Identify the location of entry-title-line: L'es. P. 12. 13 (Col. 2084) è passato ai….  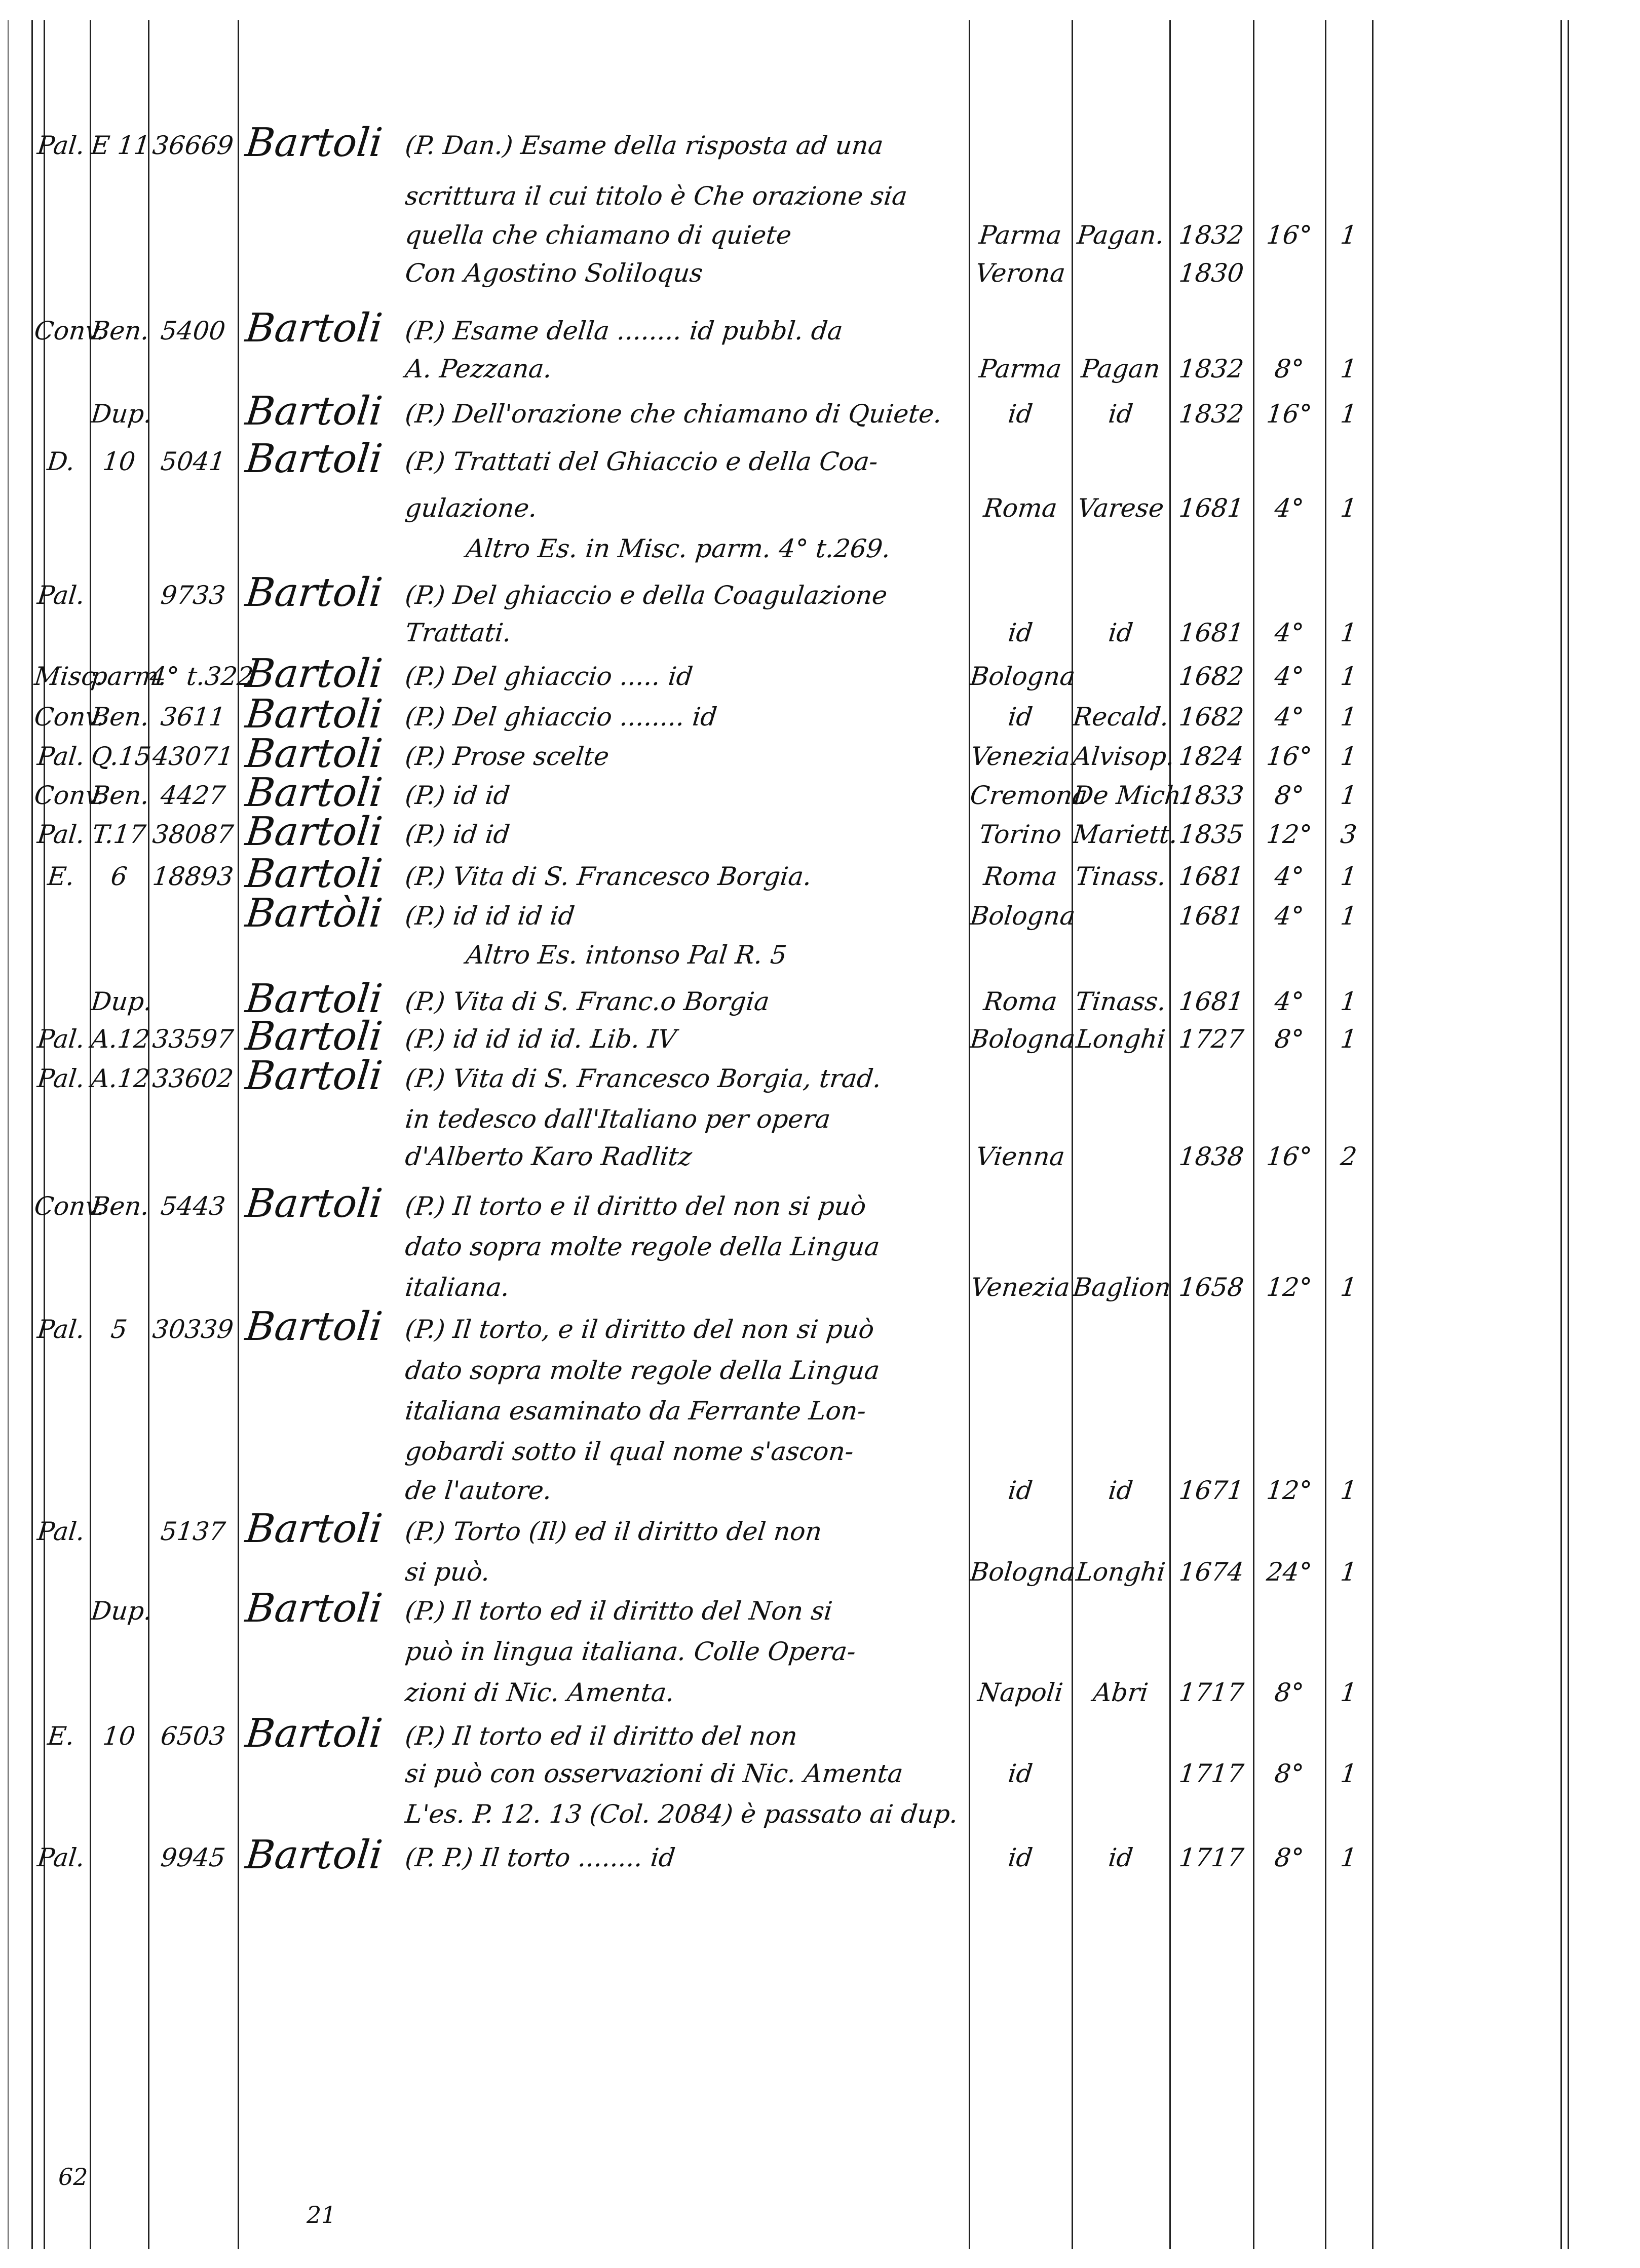
(681, 1814).